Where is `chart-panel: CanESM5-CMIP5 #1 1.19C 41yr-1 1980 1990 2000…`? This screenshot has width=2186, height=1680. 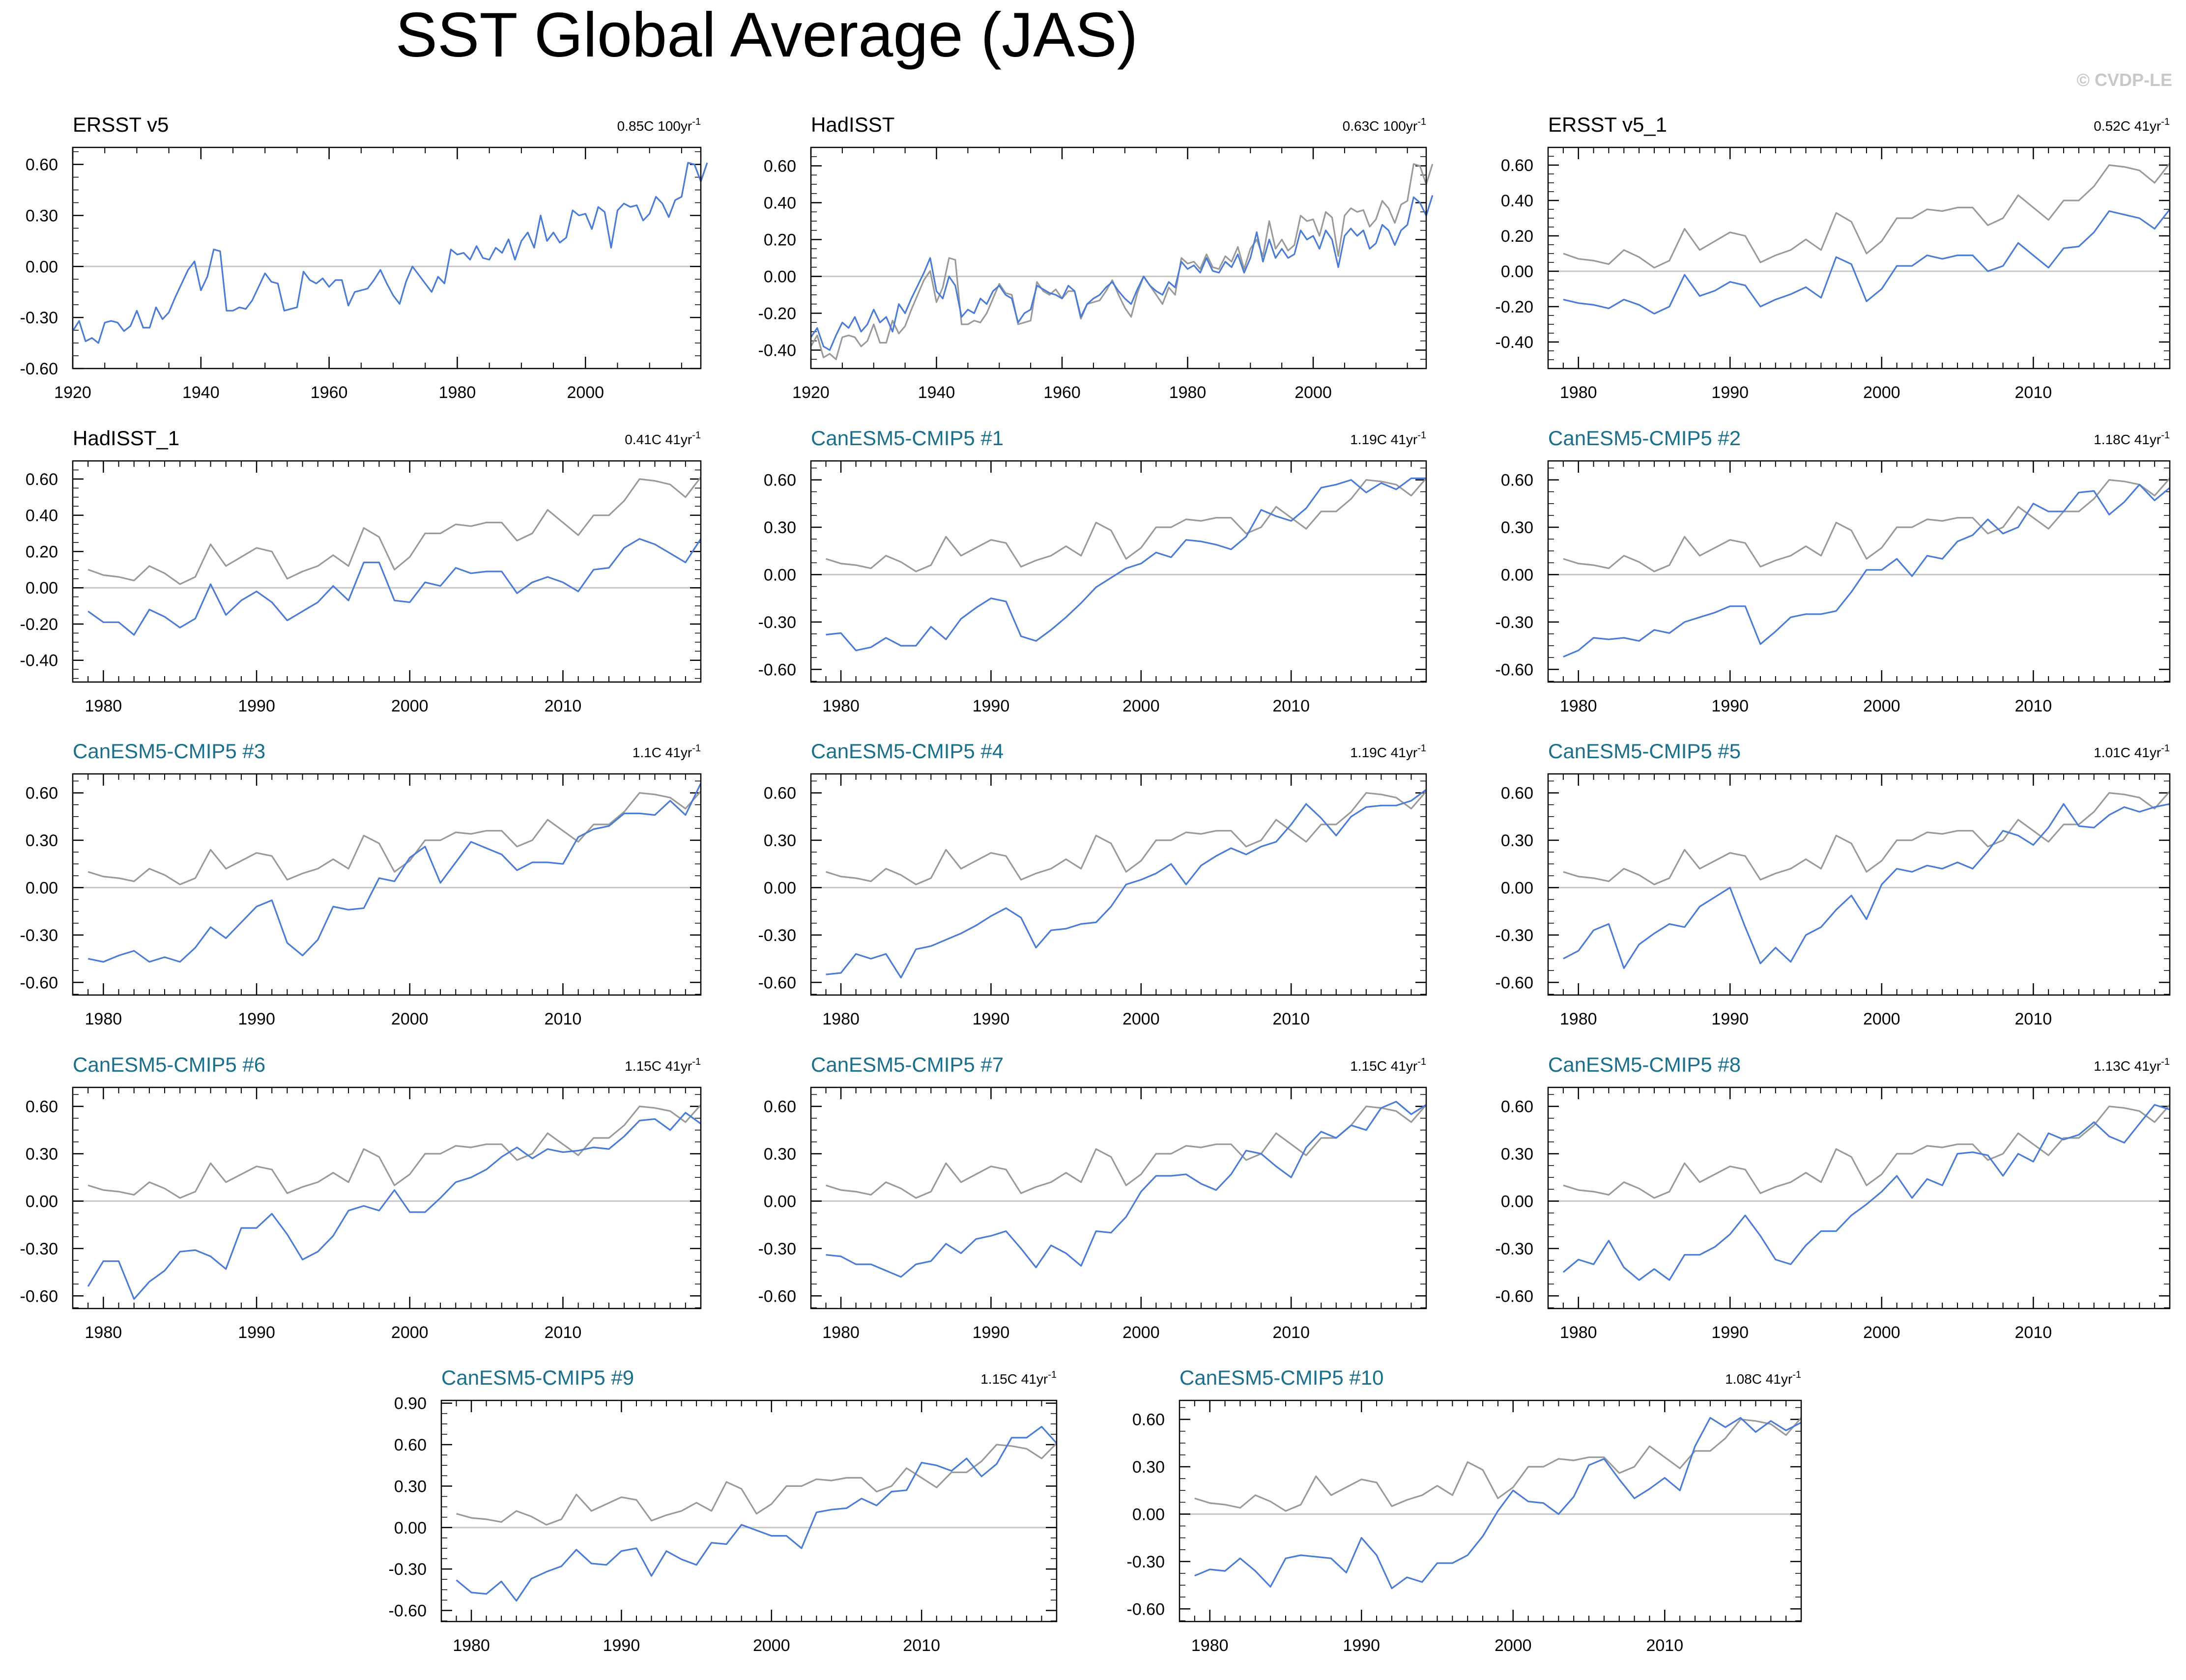 chart-panel: CanESM5-CMIP5 #1 1.19C 41yr-1 1980 1990 2000… is located at coordinates (1092, 571).